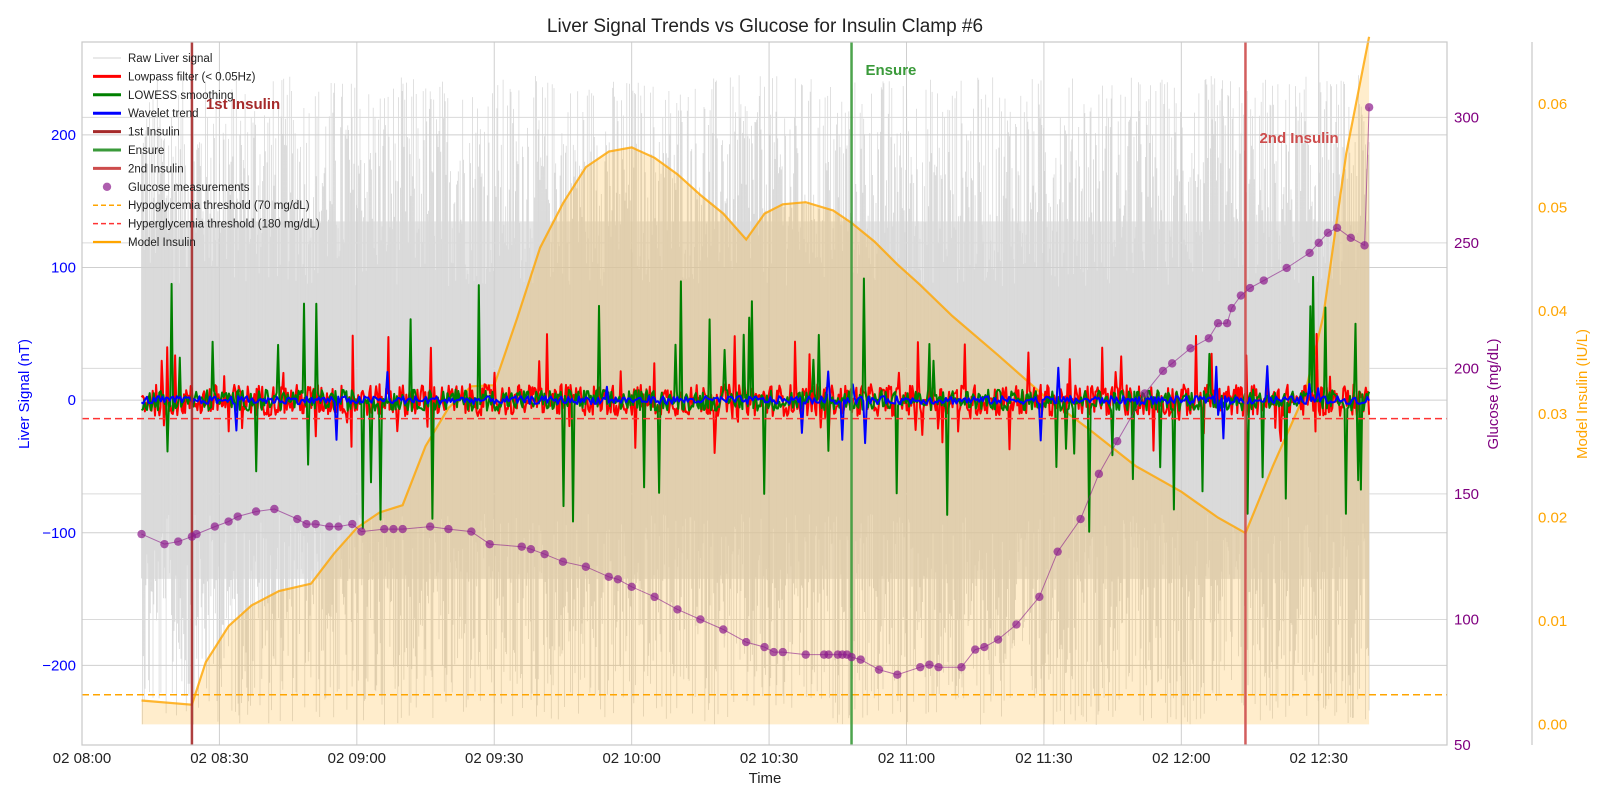  Describe the element at coordinates (1466, 619) in the screenshot. I see `y-tick-label-glucose: 100` at that location.